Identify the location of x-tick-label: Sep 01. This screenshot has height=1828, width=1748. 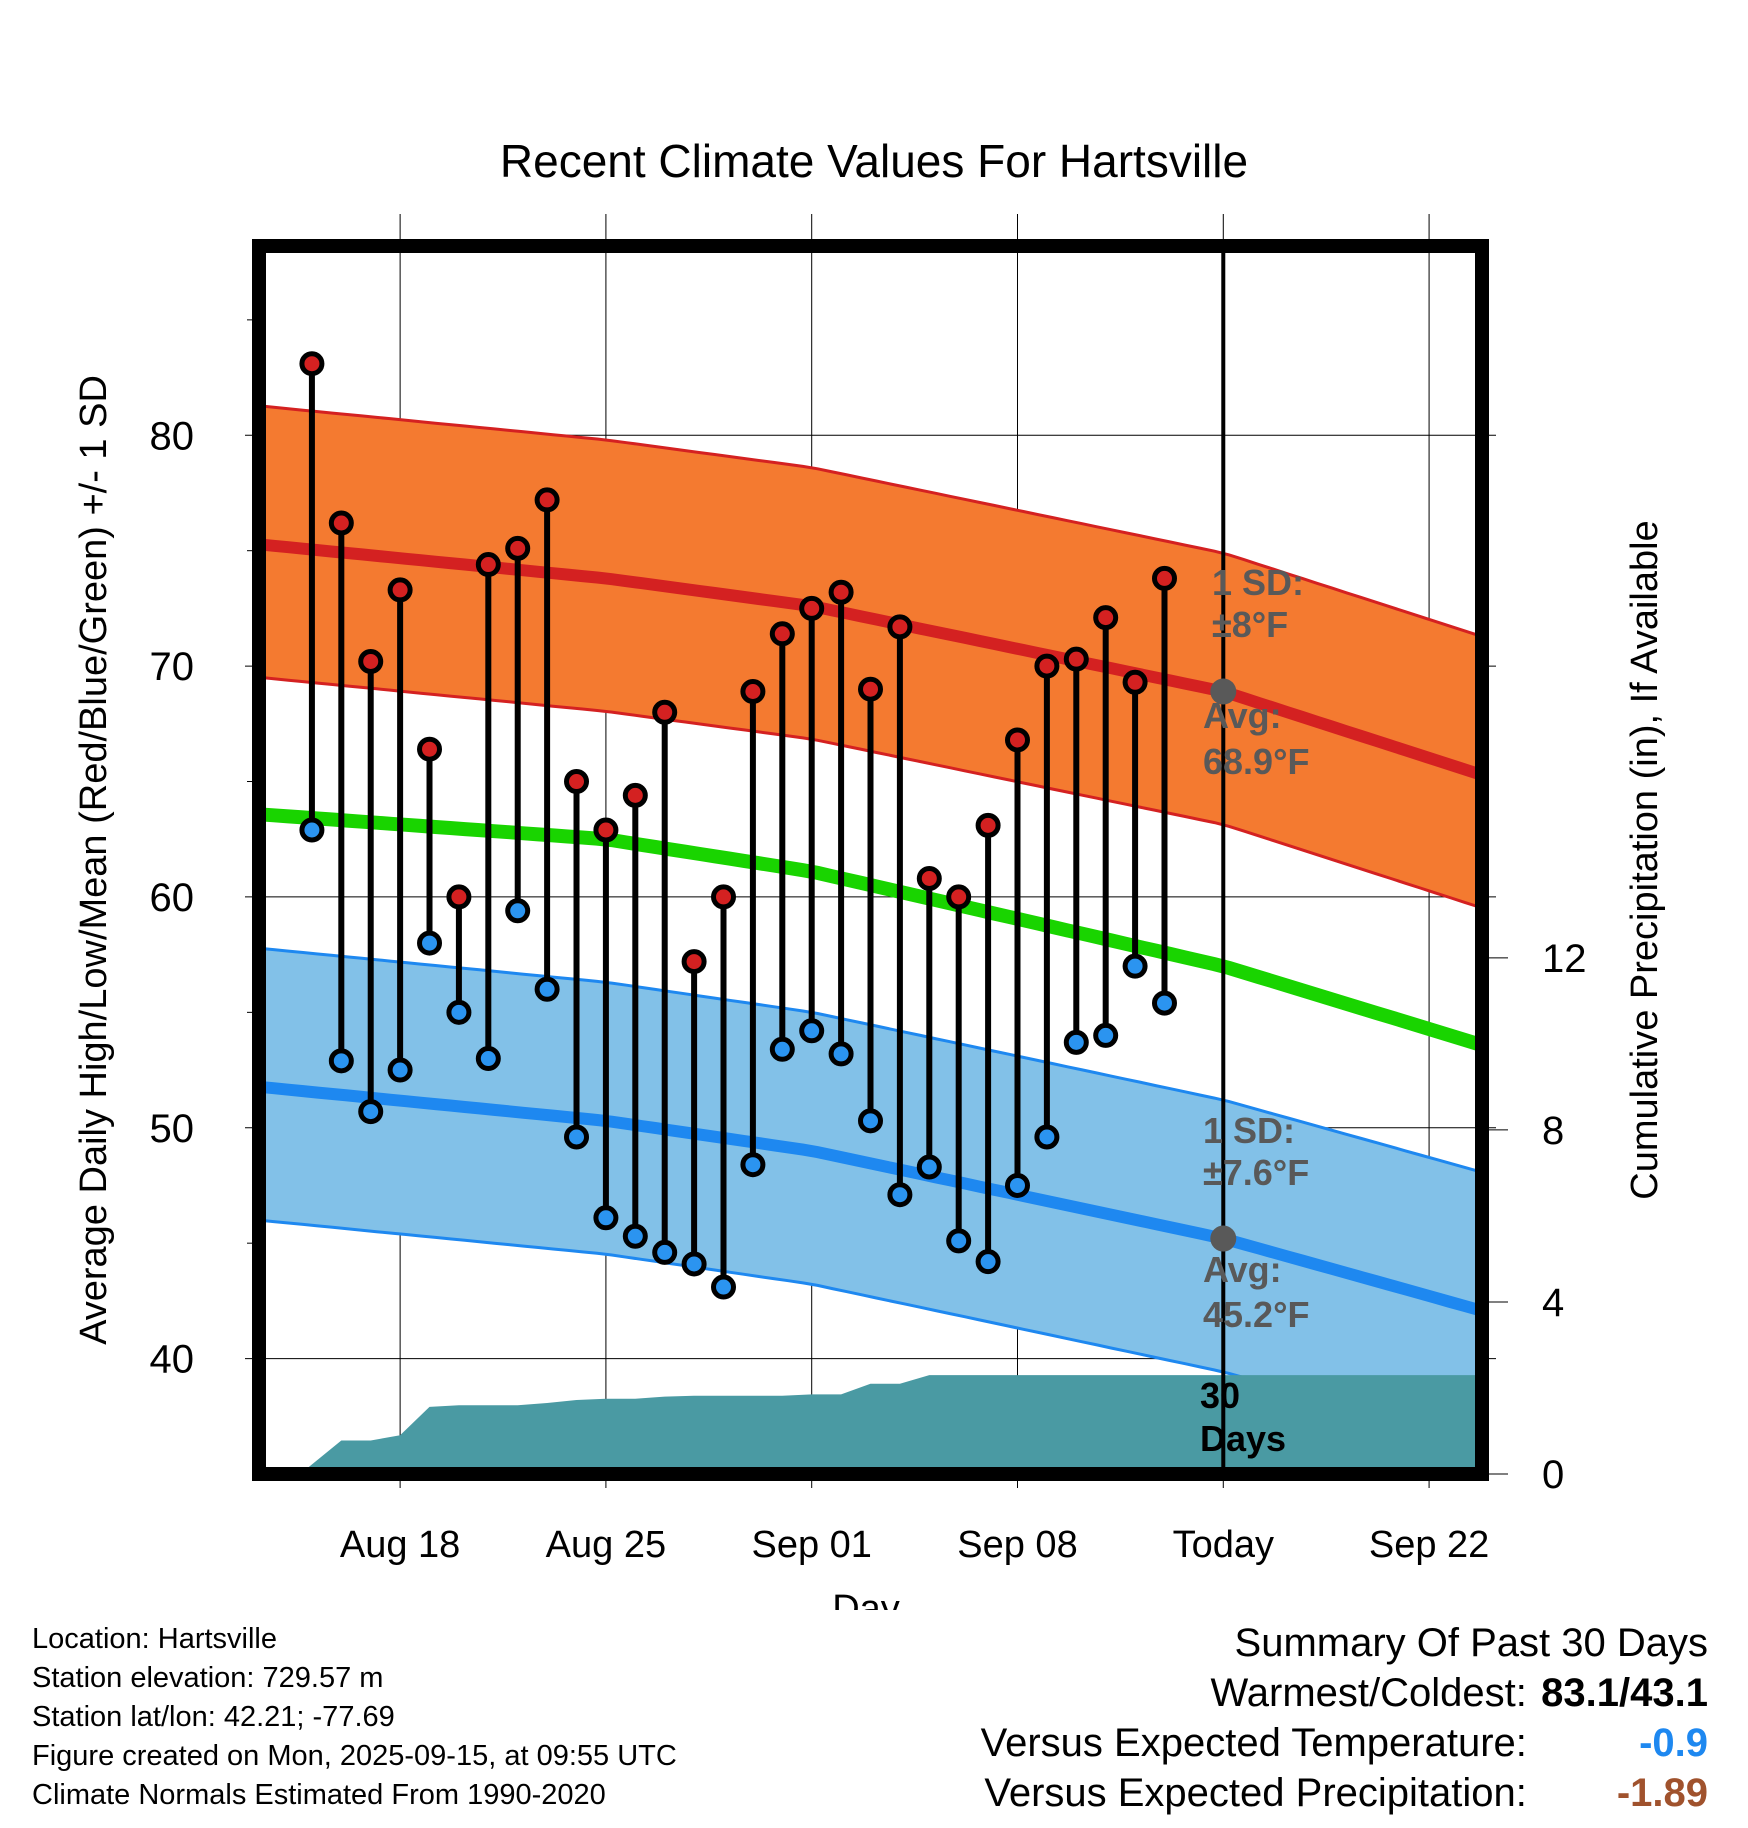
(811, 1545).